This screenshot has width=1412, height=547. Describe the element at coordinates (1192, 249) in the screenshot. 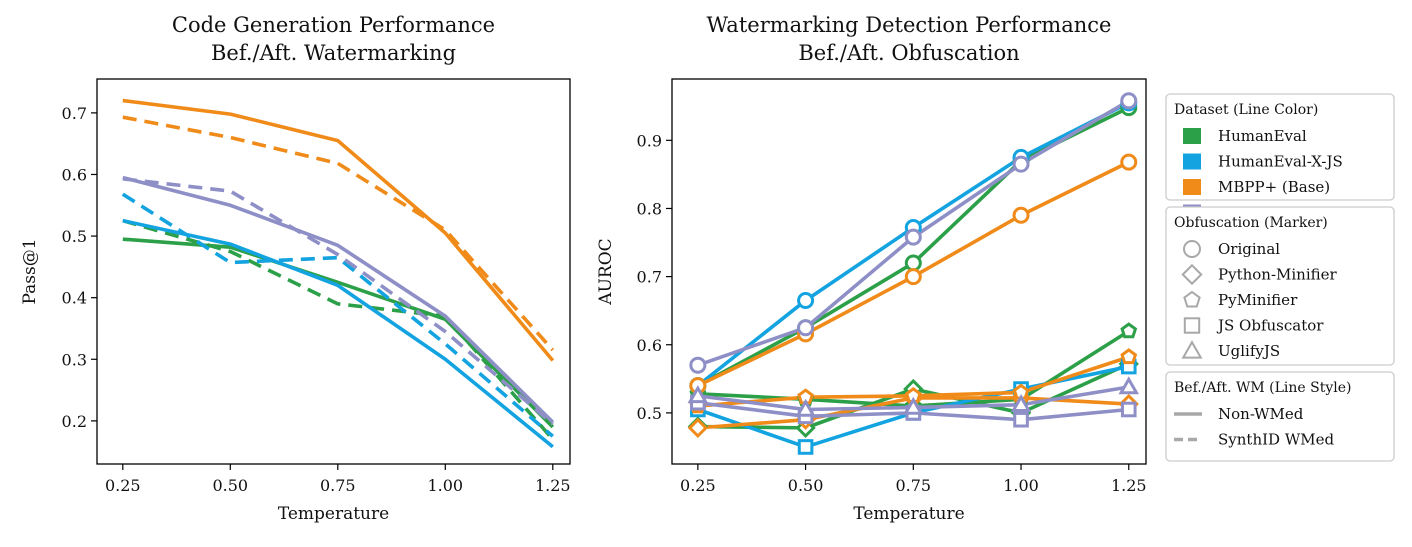

I see `legend-circle-icon` at that location.